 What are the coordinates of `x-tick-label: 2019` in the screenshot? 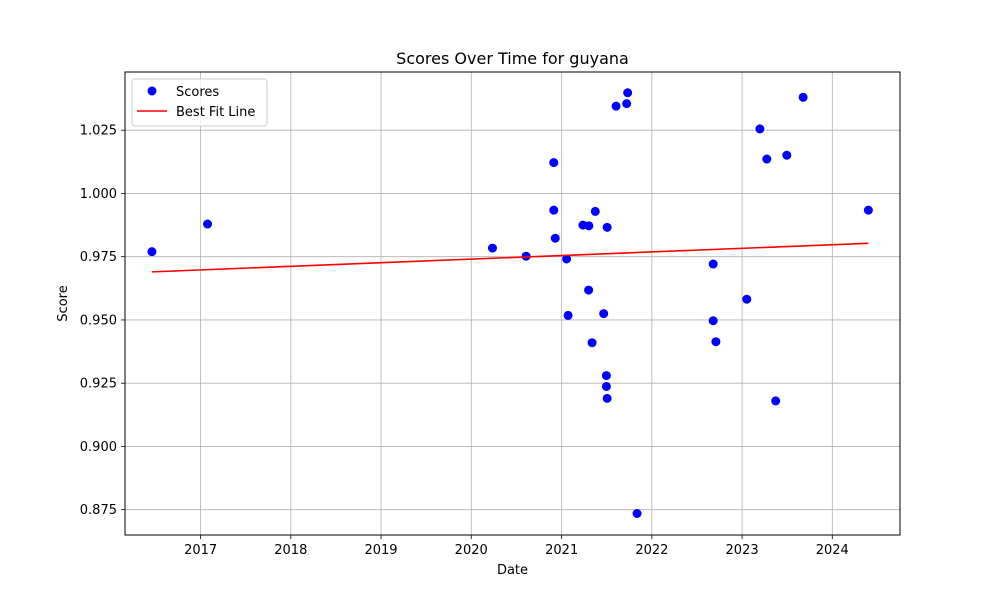 It's located at (380, 550).